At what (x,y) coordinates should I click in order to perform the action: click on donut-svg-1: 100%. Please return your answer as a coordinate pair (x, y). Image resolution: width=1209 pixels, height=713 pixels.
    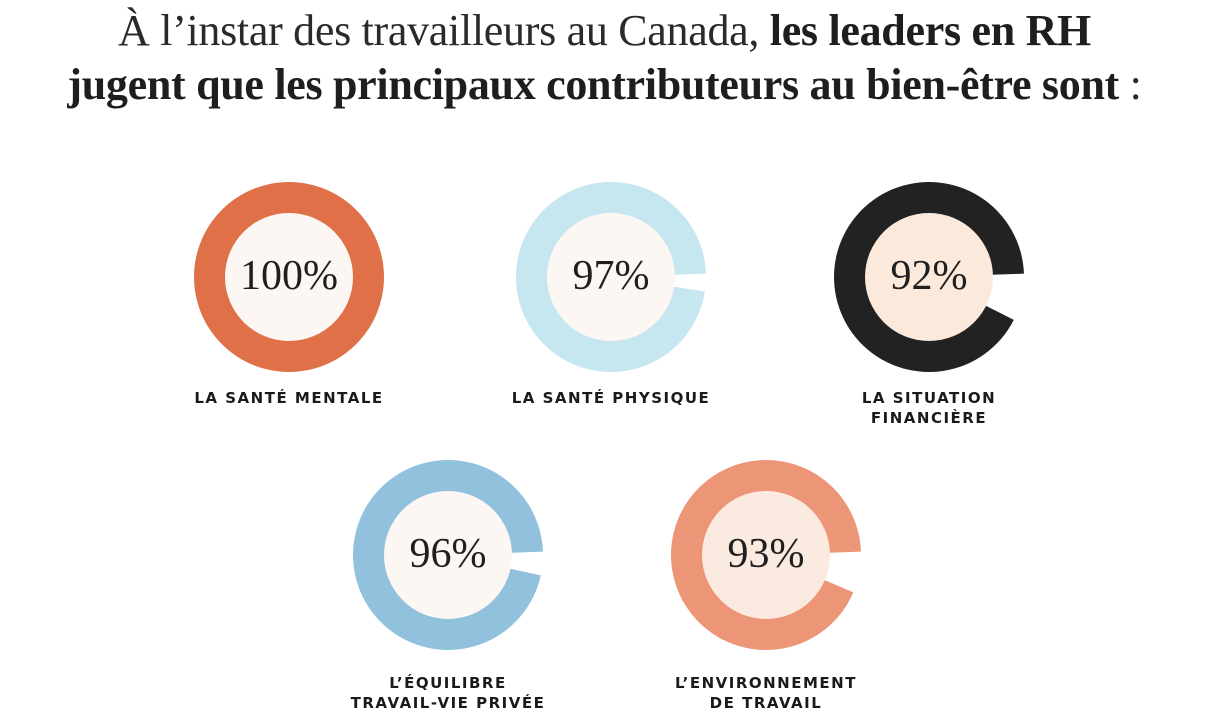
    Looking at the image, I should click on (289, 277).